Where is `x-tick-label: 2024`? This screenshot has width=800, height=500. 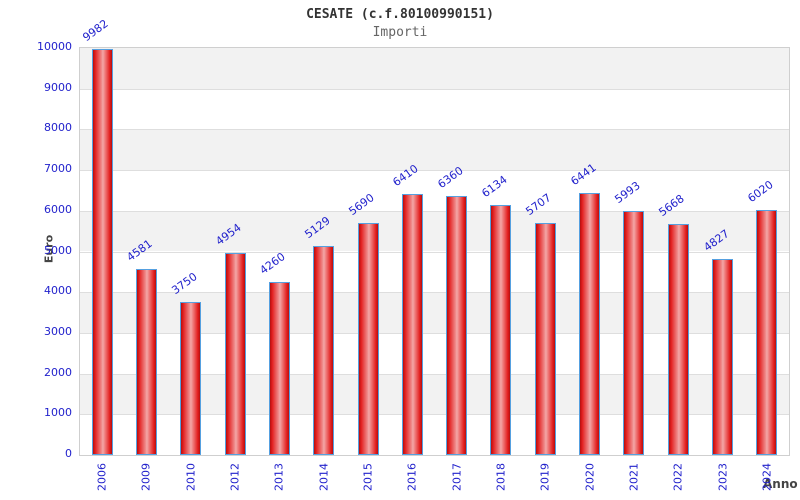 x-tick-label: 2024 is located at coordinates (767, 477).